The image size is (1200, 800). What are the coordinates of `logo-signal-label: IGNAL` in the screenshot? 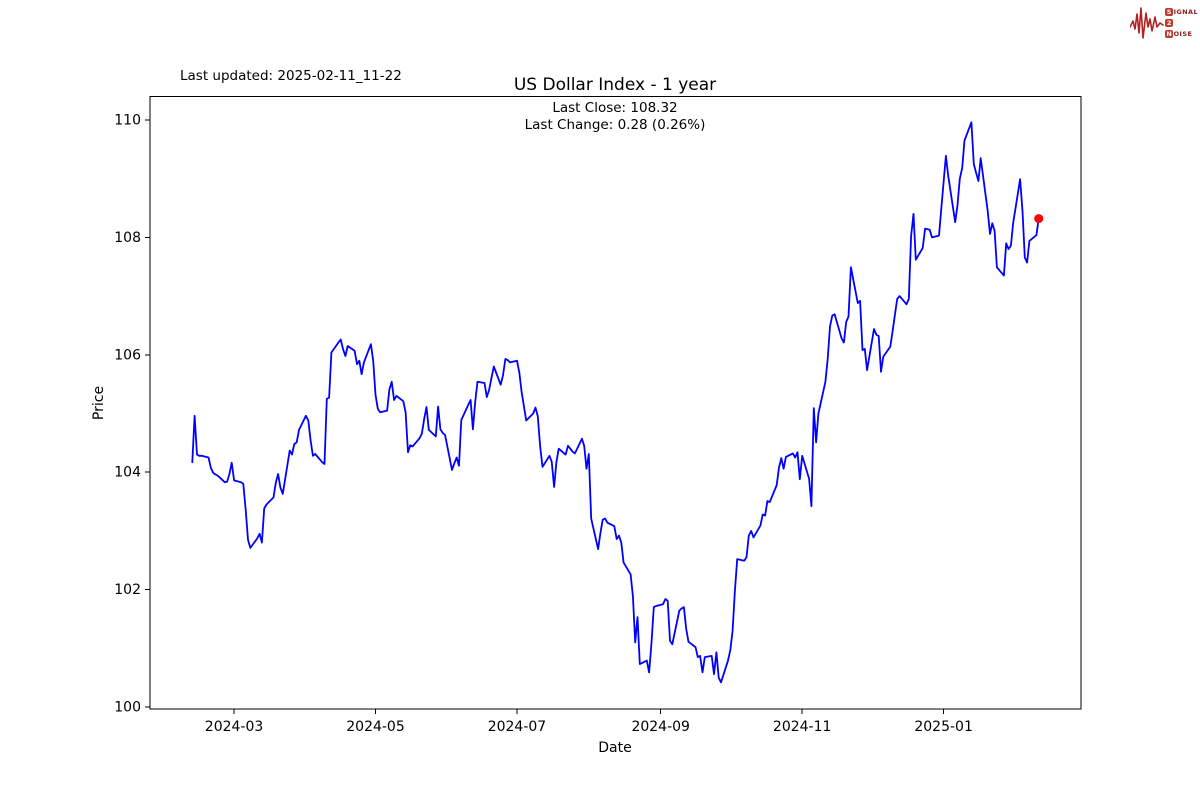 It's located at (1185, 12).